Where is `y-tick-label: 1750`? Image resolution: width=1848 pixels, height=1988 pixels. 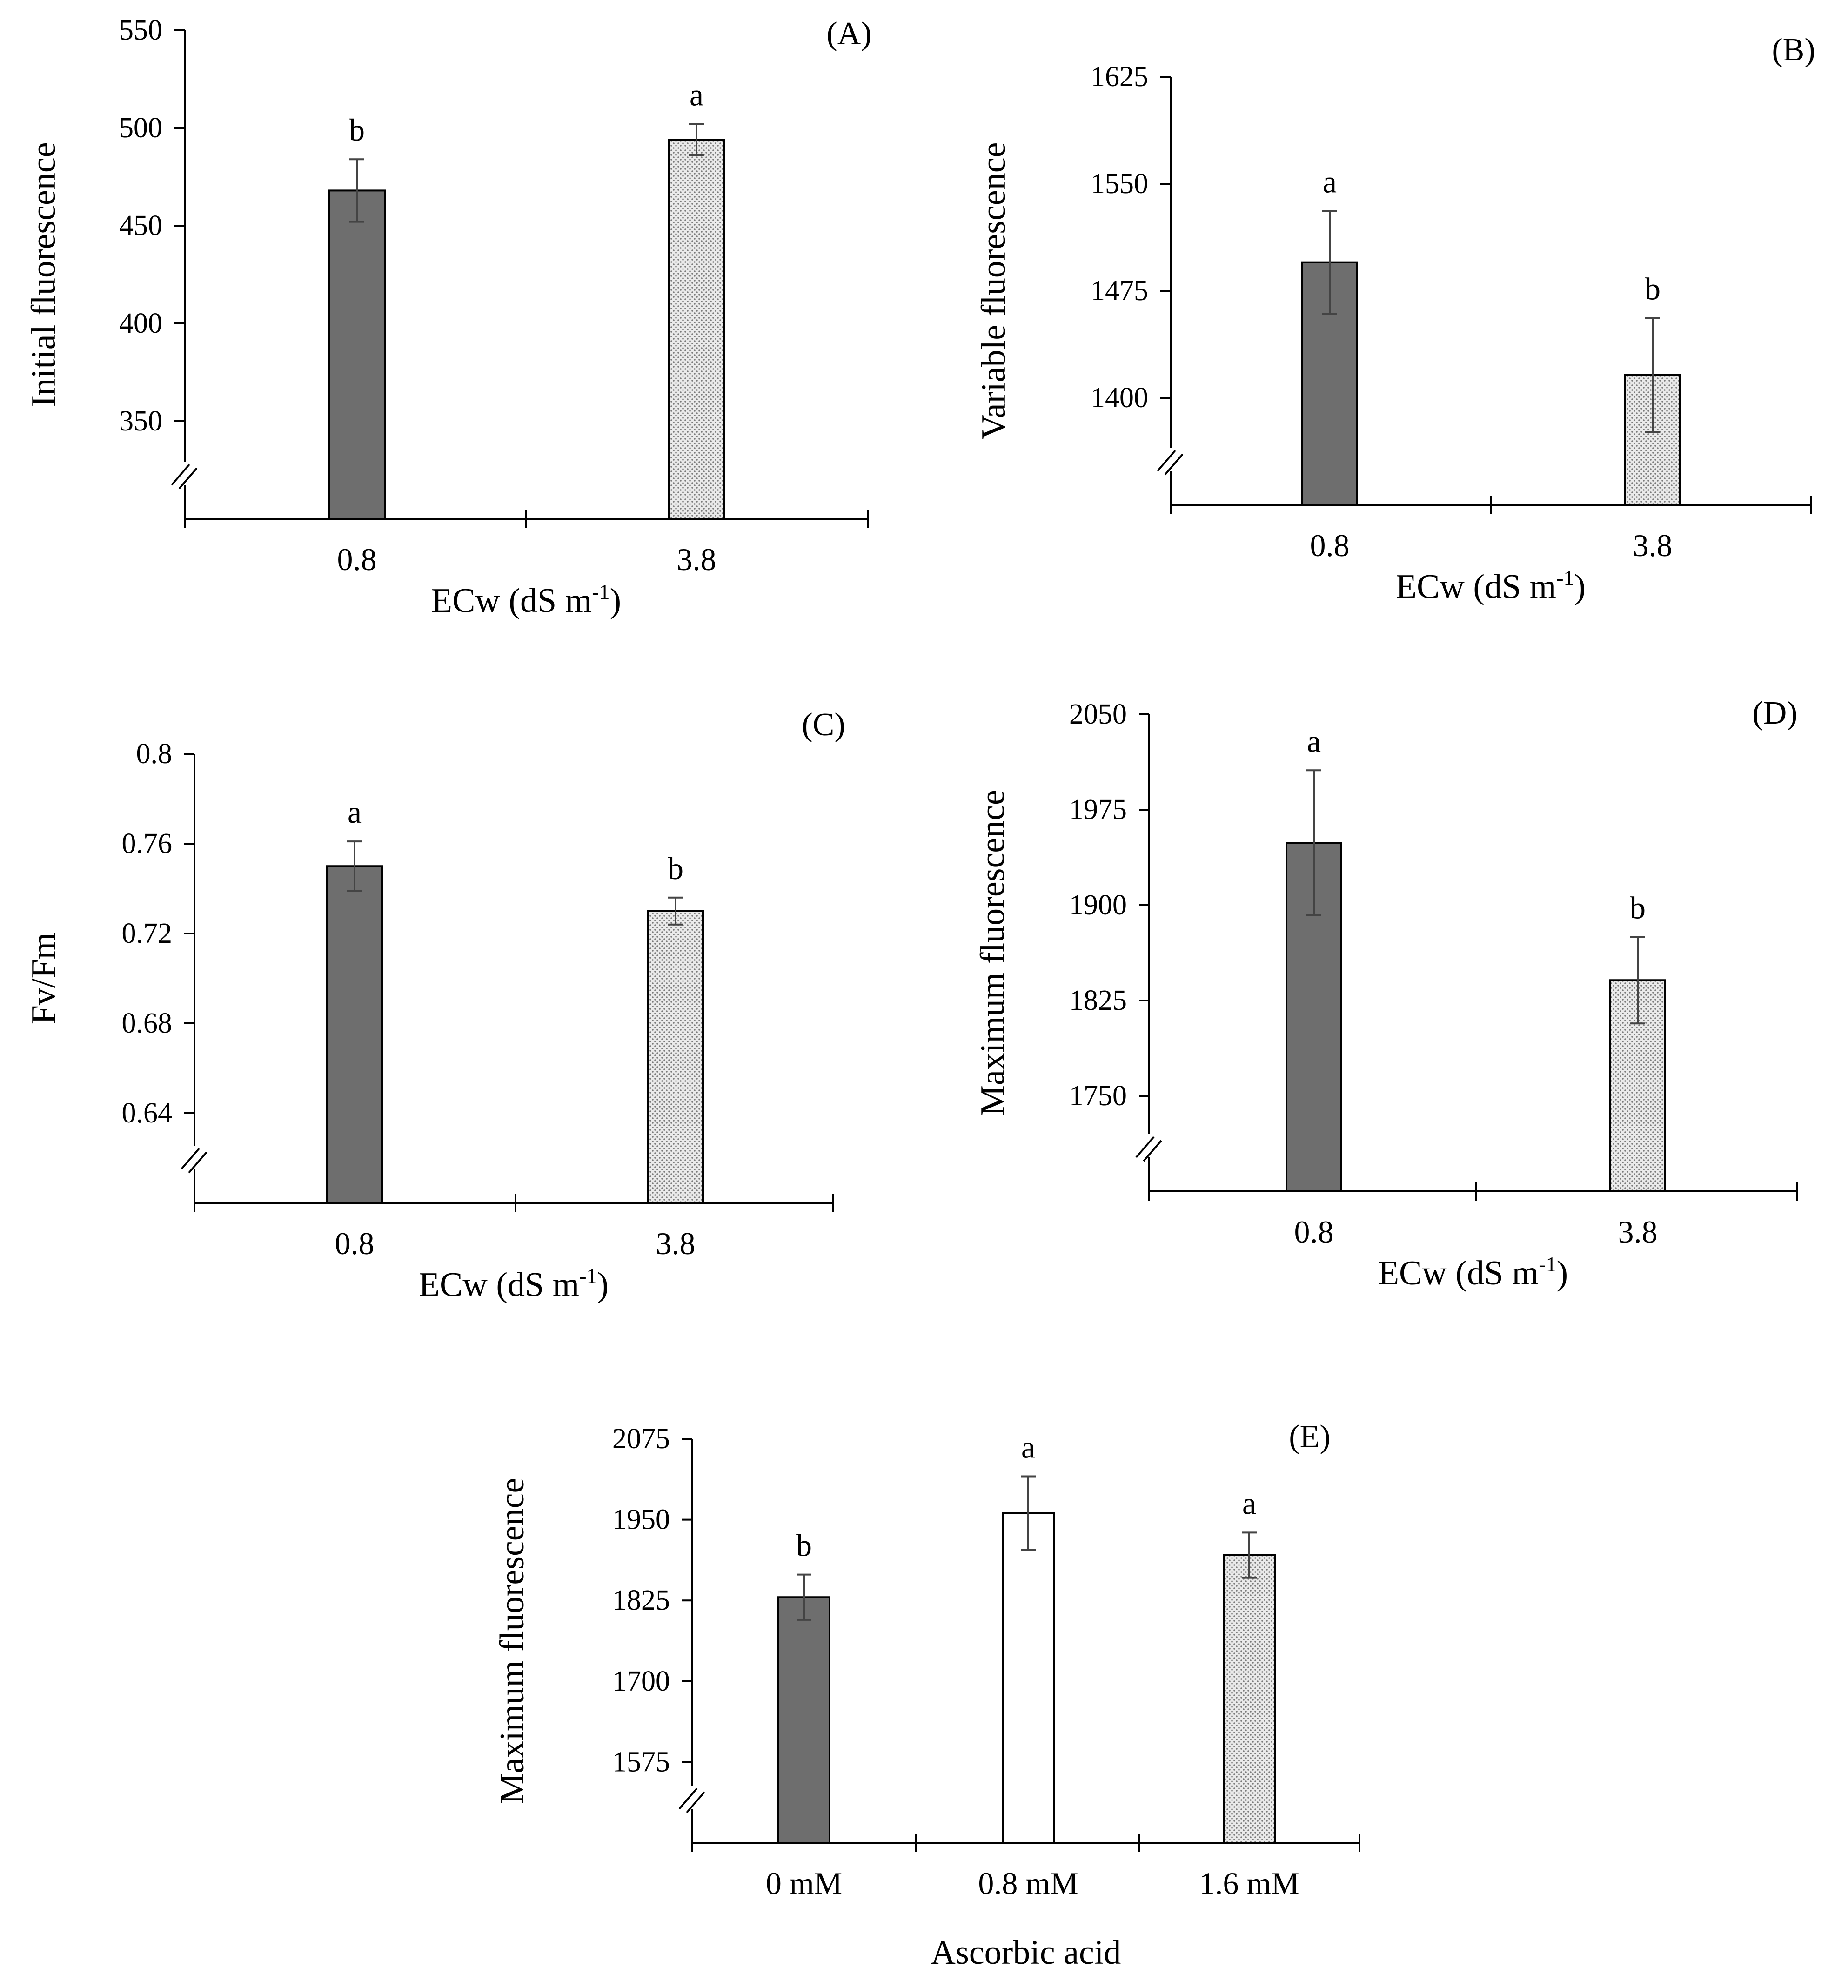
y-tick-label: 1750 is located at coordinates (1098, 1096).